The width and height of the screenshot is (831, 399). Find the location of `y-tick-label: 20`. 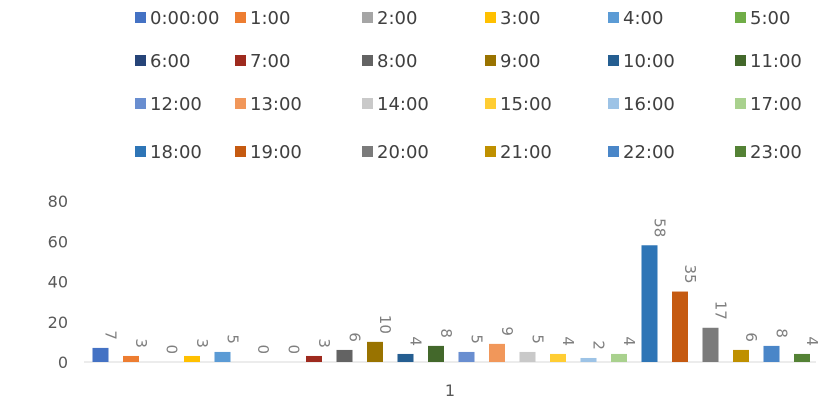

y-tick-label: 20 is located at coordinates (58, 322).